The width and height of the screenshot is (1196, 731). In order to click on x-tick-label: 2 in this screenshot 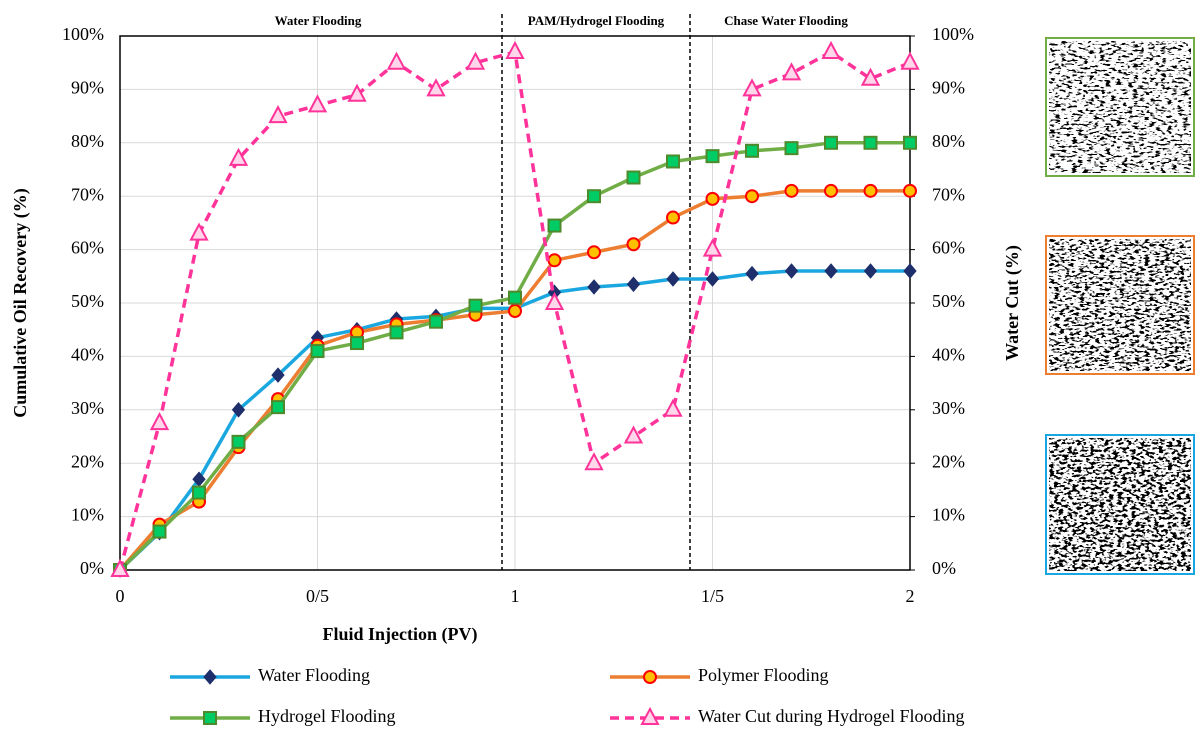, I will do `click(910, 596)`.